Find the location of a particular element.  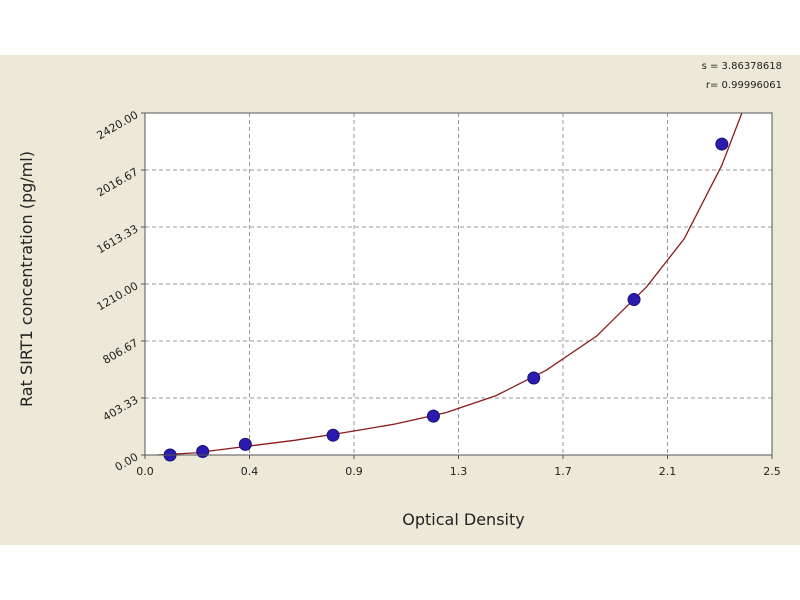

stat-r-value: r= 0.99996061 is located at coordinates (744, 85).